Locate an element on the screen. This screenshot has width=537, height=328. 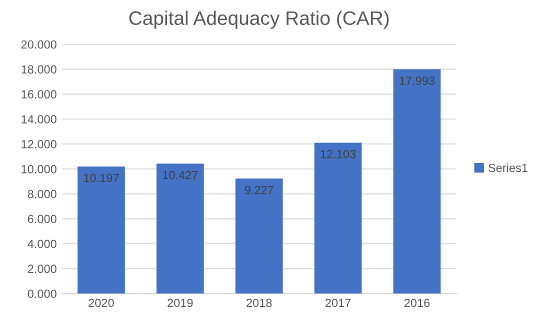
y-tick-label: 10.000 is located at coordinates (39, 169).